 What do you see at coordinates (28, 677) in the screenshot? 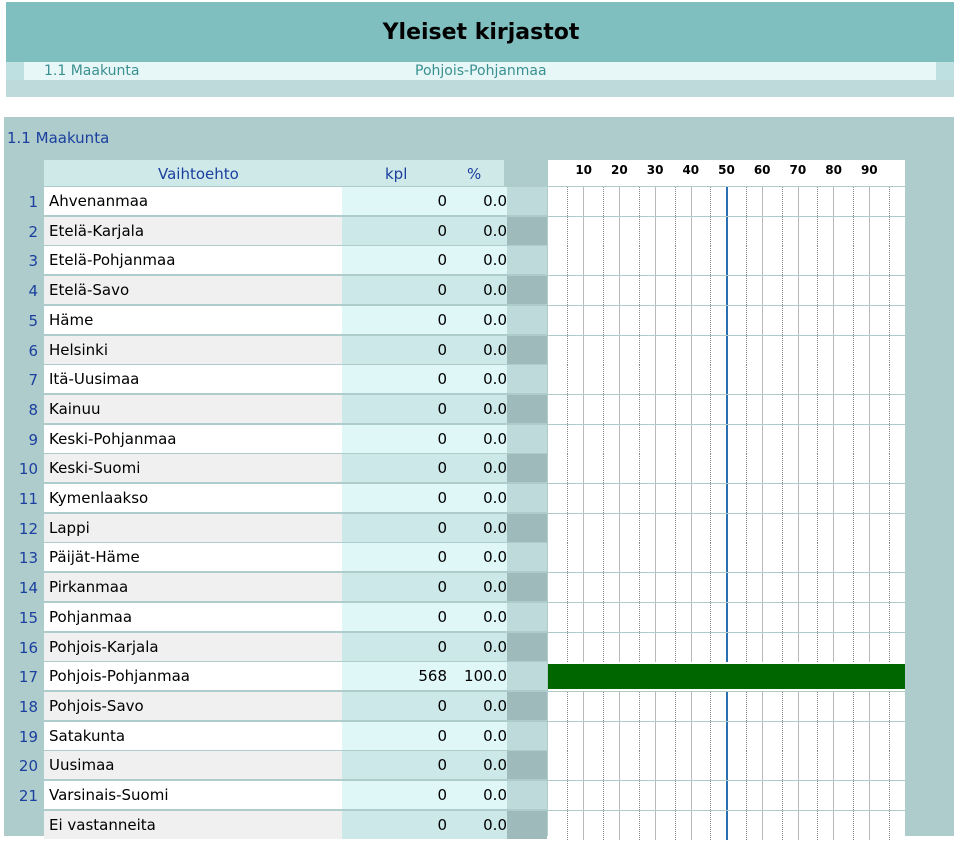
I see `row-number: 17` at bounding box center [28, 677].